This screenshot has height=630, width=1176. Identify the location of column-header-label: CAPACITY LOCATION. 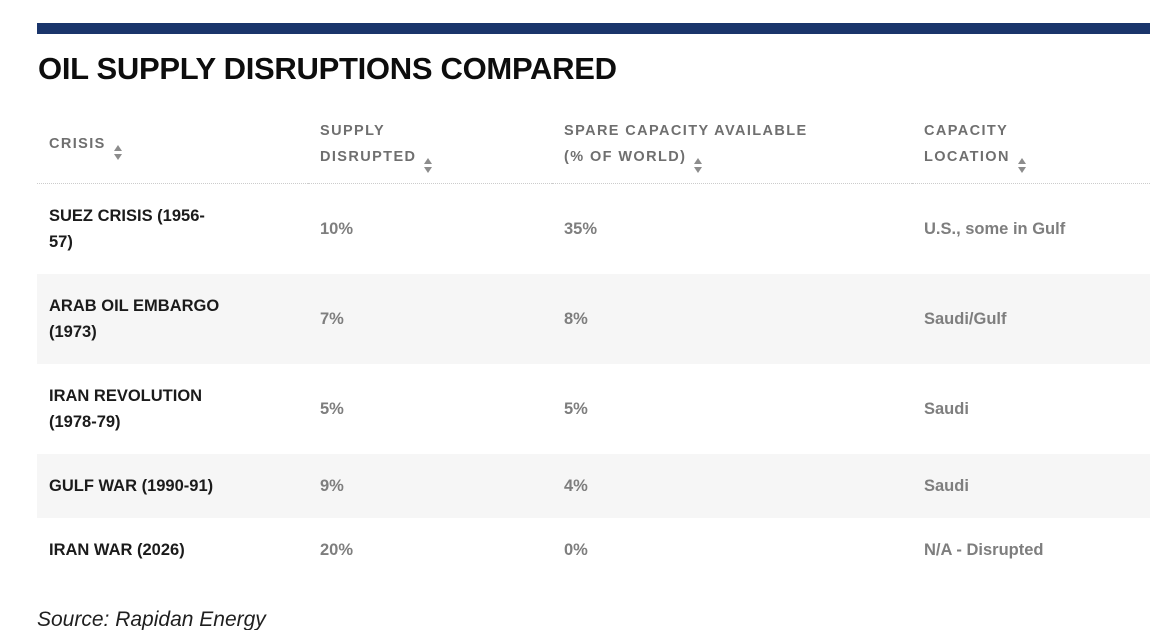
(967, 144).